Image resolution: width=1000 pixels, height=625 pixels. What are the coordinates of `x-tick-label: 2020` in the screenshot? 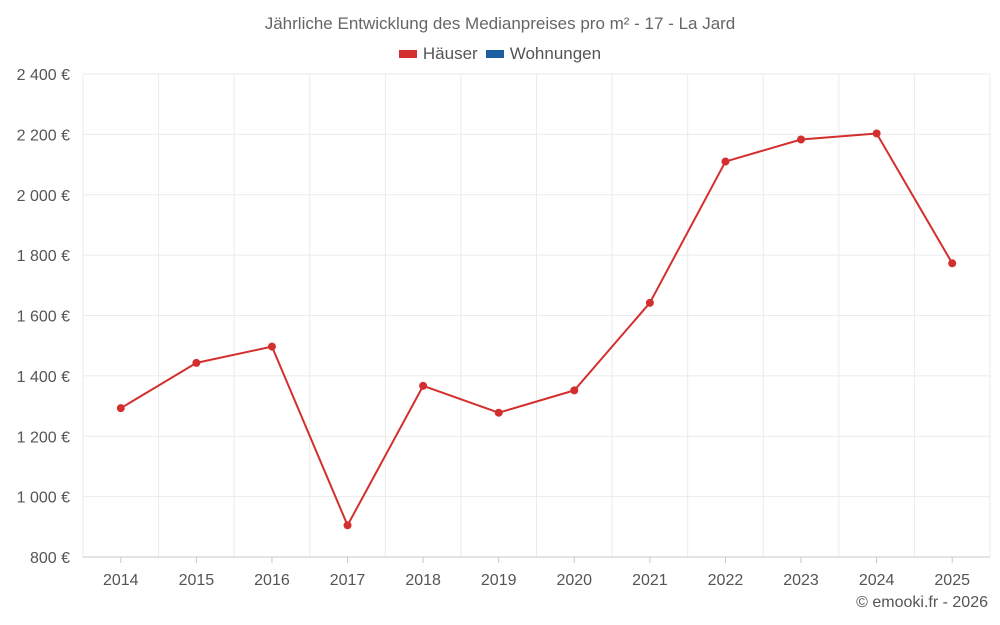 It's located at (574, 580).